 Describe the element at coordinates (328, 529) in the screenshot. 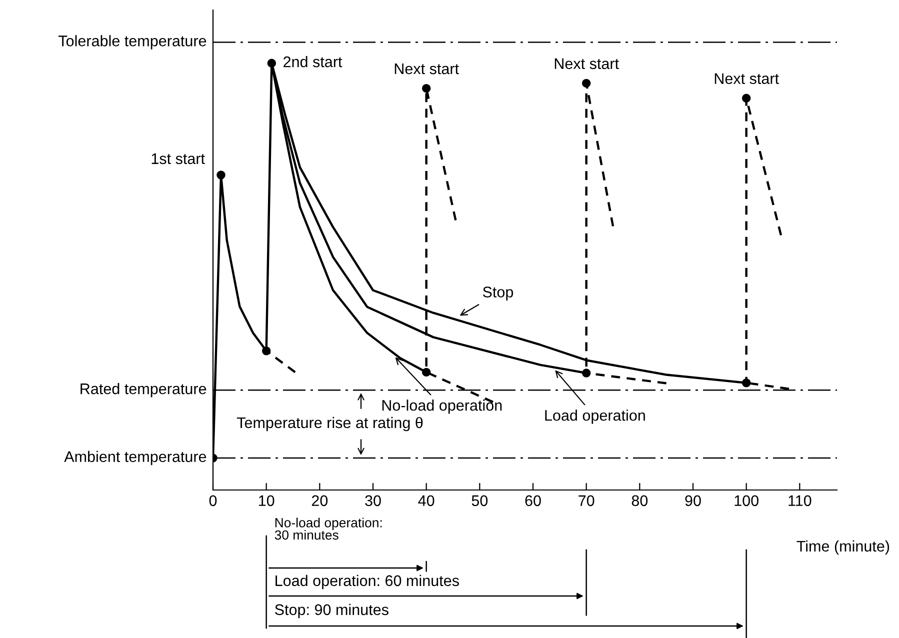

I see `text: No-load operation: 30 minutes` at that location.